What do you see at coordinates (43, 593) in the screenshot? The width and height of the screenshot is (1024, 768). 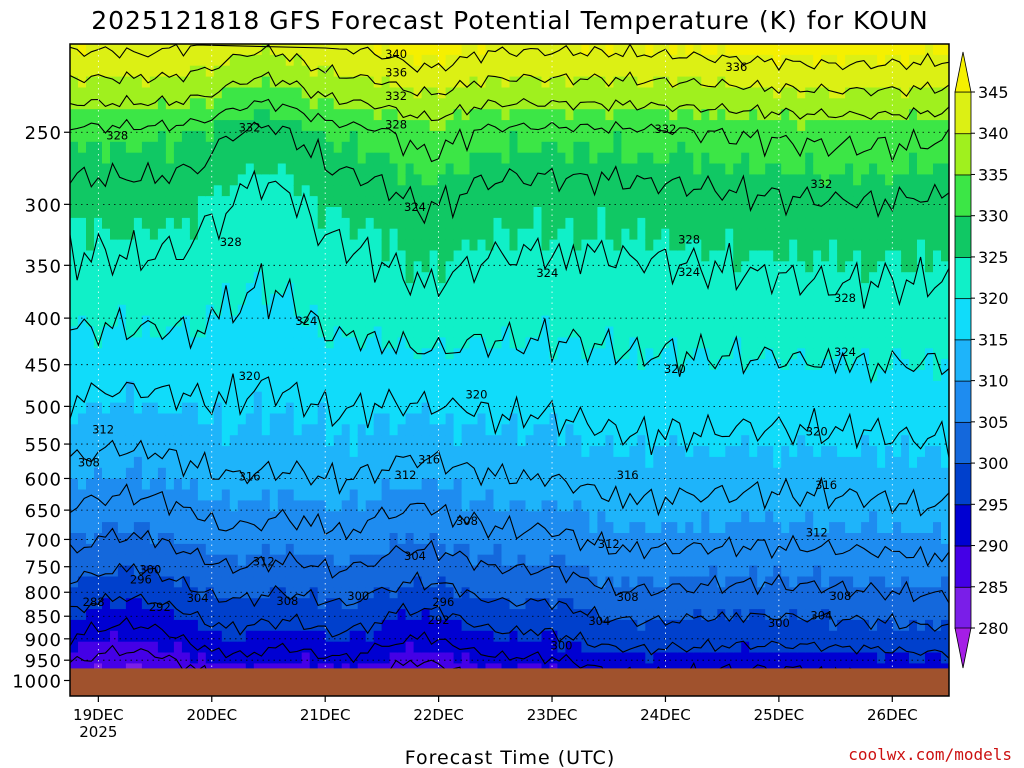 I see `y-tick-label: 800` at bounding box center [43, 593].